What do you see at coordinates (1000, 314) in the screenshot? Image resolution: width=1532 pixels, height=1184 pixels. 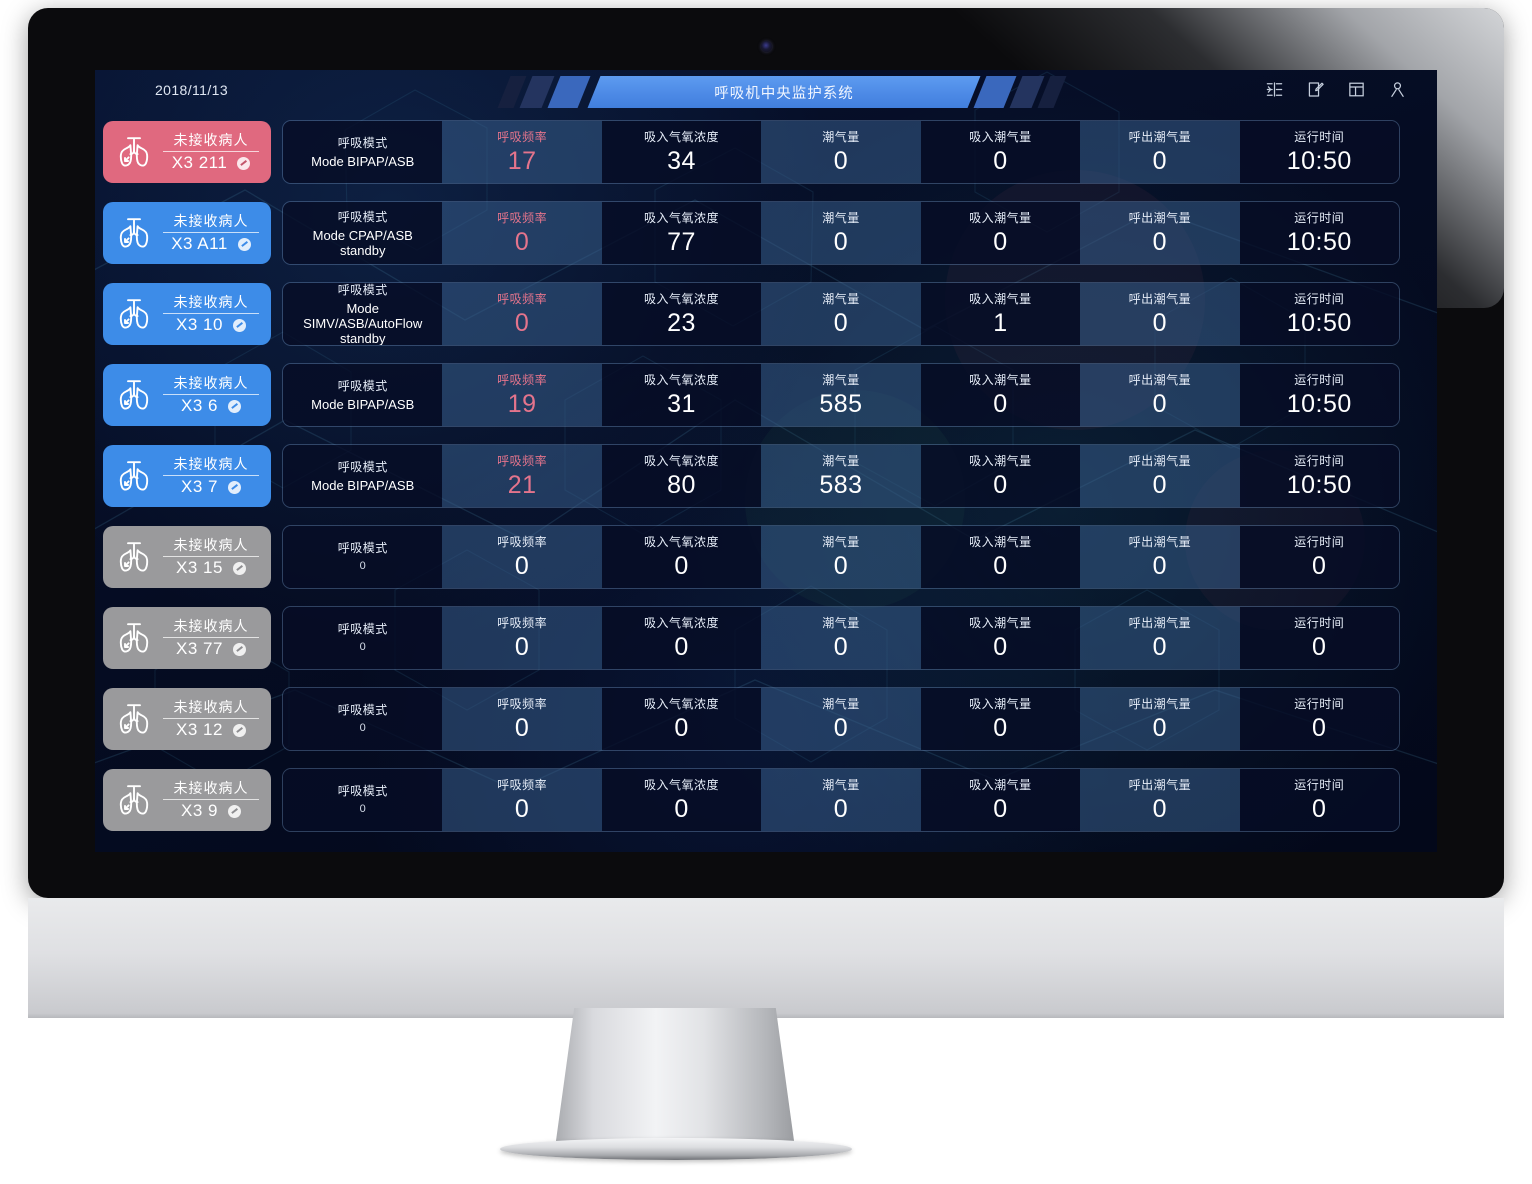 I see `metric-cell-tidal_in: 吸入潮气量 1` at bounding box center [1000, 314].